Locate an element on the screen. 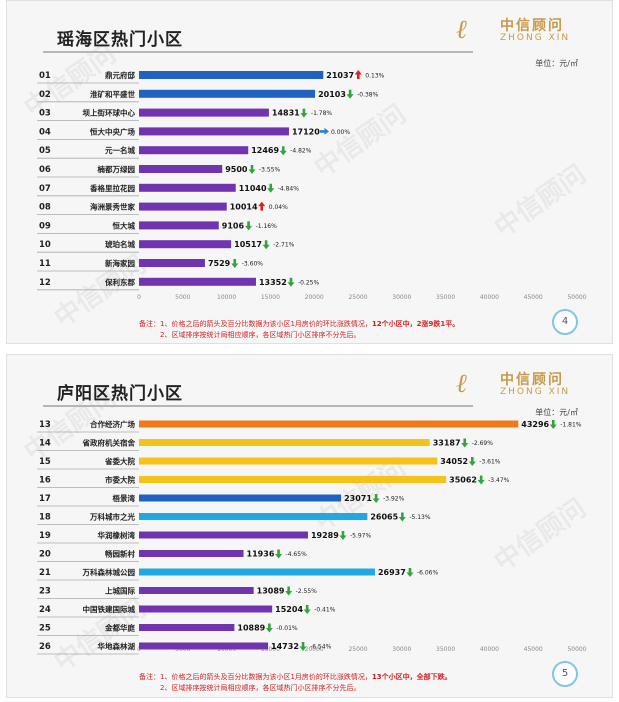  rank-label: 23 is located at coordinates (45, 592).